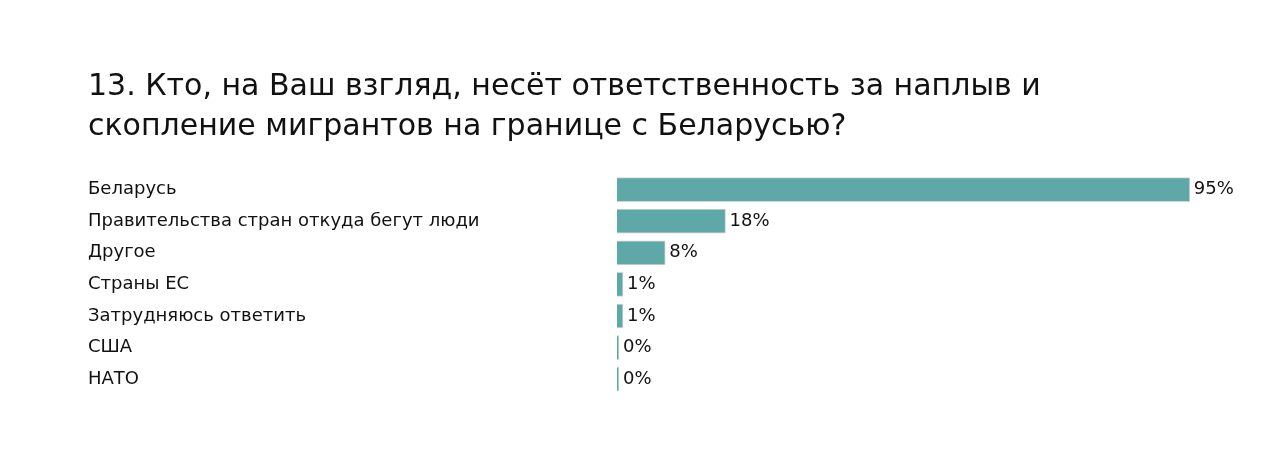 This screenshot has width=1280, height=469. I want to click on y-tick-label: Другое, so click(122, 251).